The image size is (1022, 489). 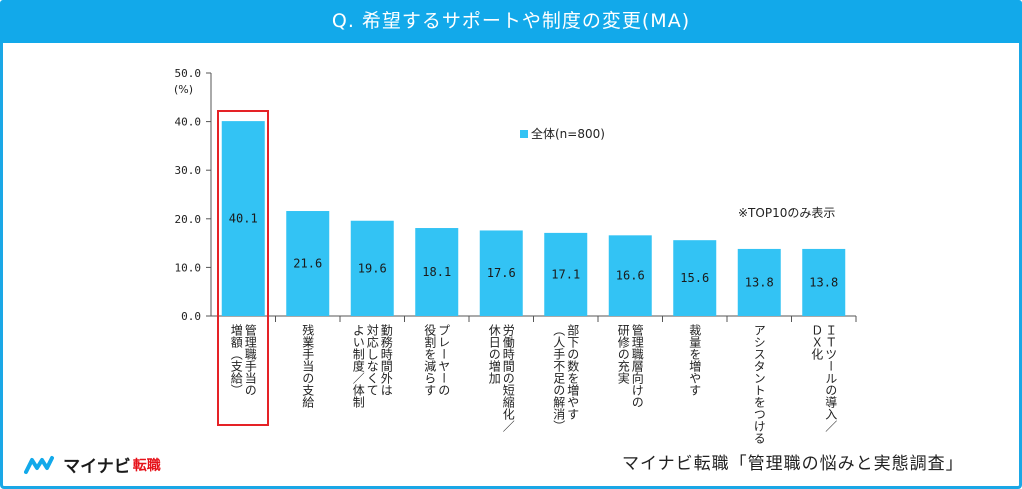 What do you see at coordinates (188, 267) in the screenshot?
I see `y-tick-label: 10.0` at bounding box center [188, 267].